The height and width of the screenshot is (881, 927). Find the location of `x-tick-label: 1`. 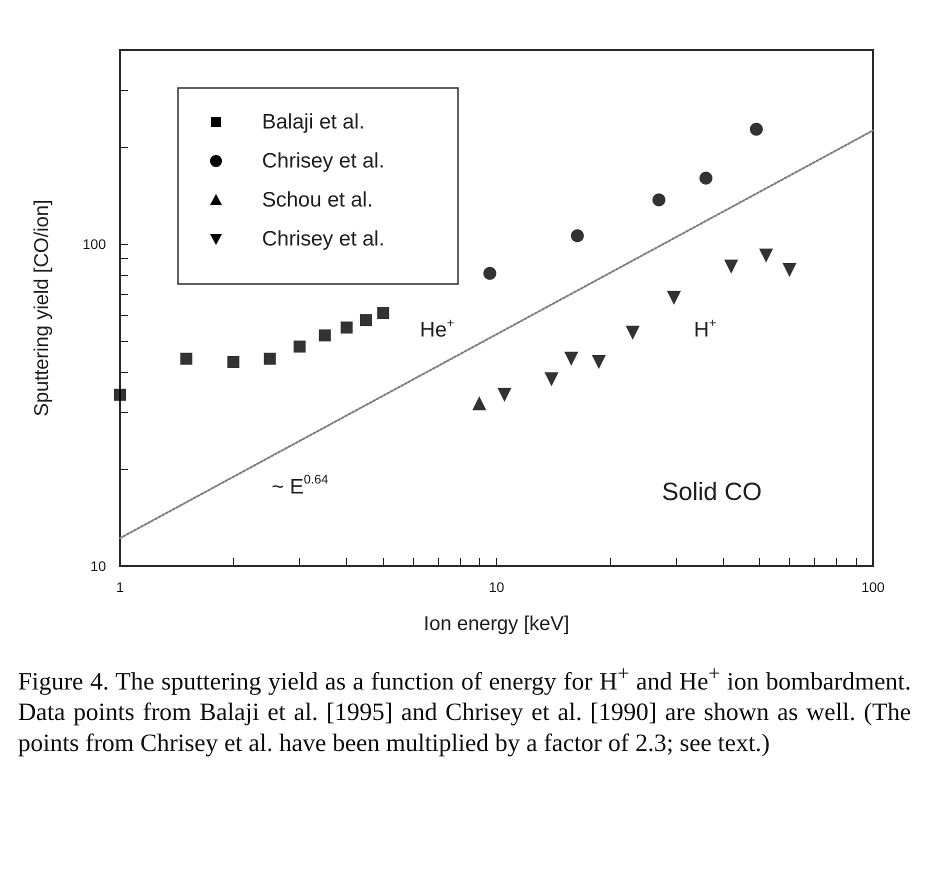

x-tick-label: 1 is located at coordinates (120, 587).